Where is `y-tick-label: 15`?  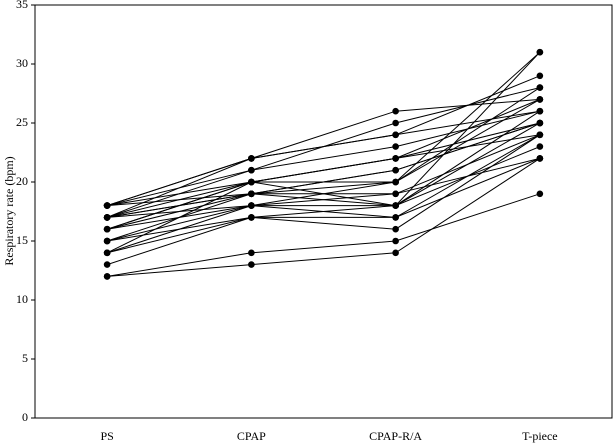
y-tick-label: 15 is located at coordinates (22, 240).